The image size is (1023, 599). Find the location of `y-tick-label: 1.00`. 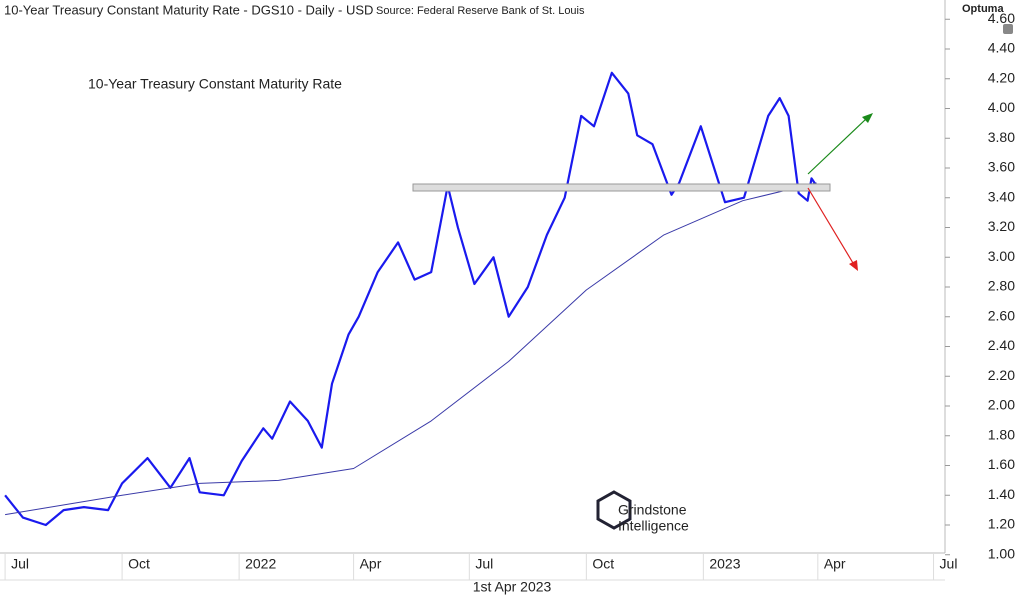

y-tick-label: 1.00 is located at coordinates (1001, 553).